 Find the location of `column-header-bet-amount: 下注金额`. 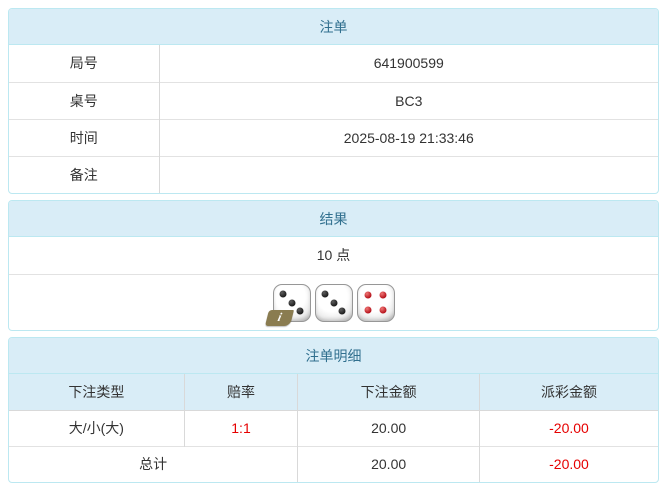

column-header-bet-amount: 下注金额 is located at coordinates (388, 392).